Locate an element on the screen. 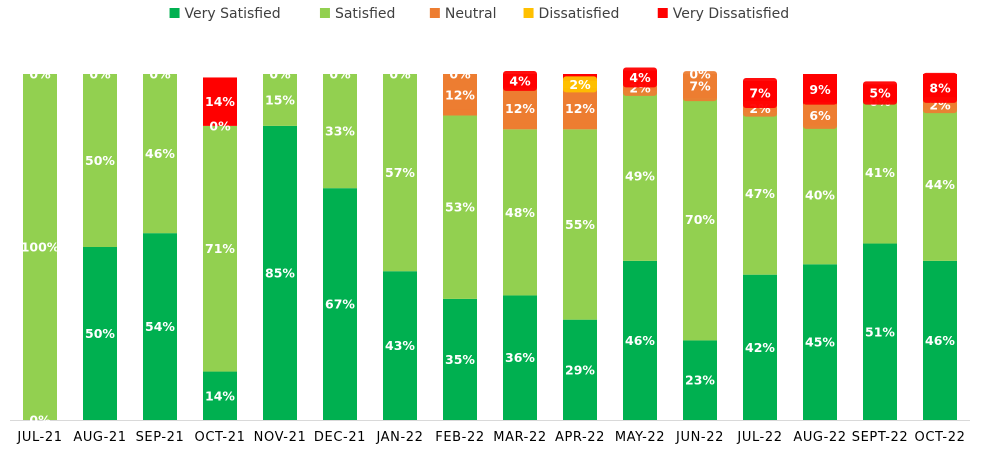 The width and height of the screenshot is (983, 461). label-badge-oct-21-very-dissatisfied is located at coordinates (220, 101).